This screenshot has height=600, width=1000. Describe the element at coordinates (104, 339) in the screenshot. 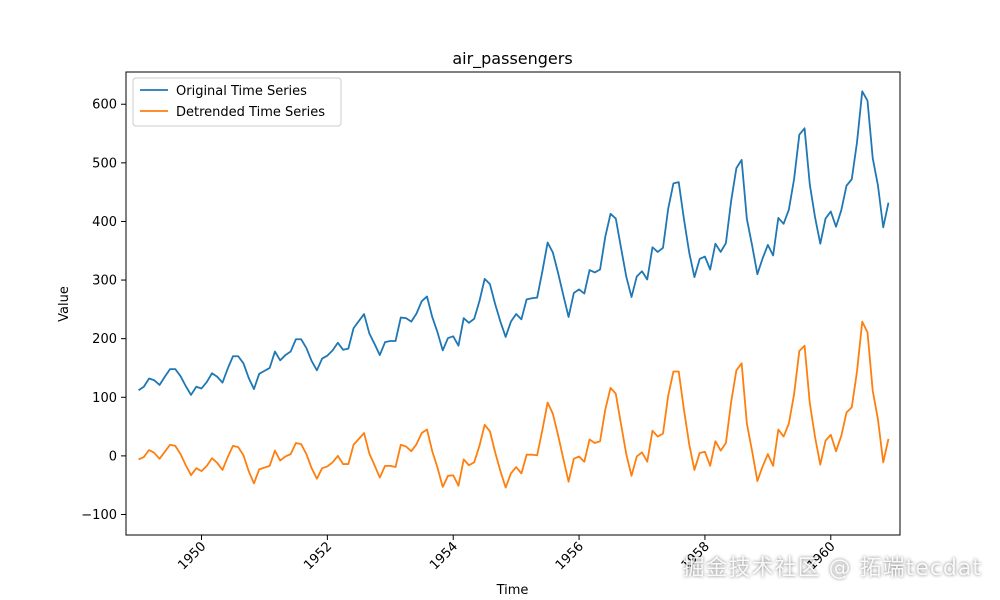

I see `y-tick-label: 200` at that location.